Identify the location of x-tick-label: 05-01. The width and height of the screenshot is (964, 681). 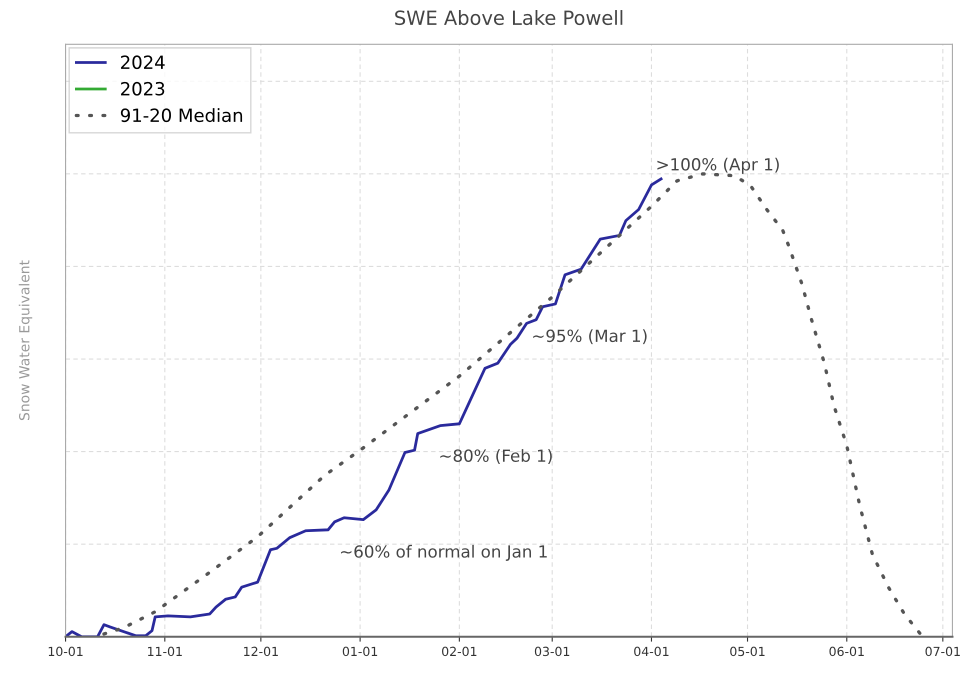
(747, 651).